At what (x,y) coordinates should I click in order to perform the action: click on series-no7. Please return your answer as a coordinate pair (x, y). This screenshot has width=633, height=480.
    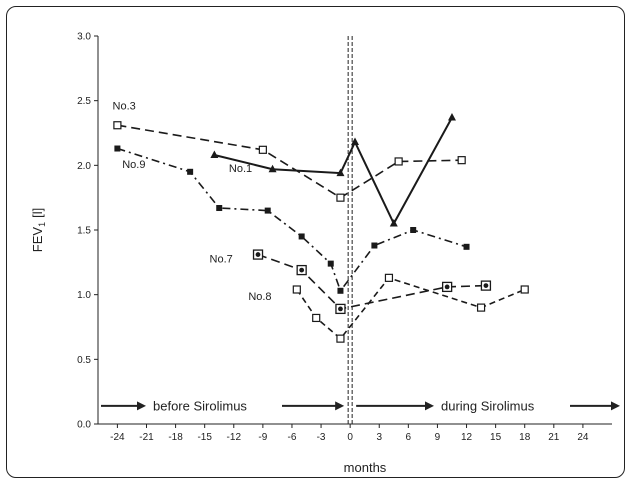
    Looking at the image, I should click on (372, 282).